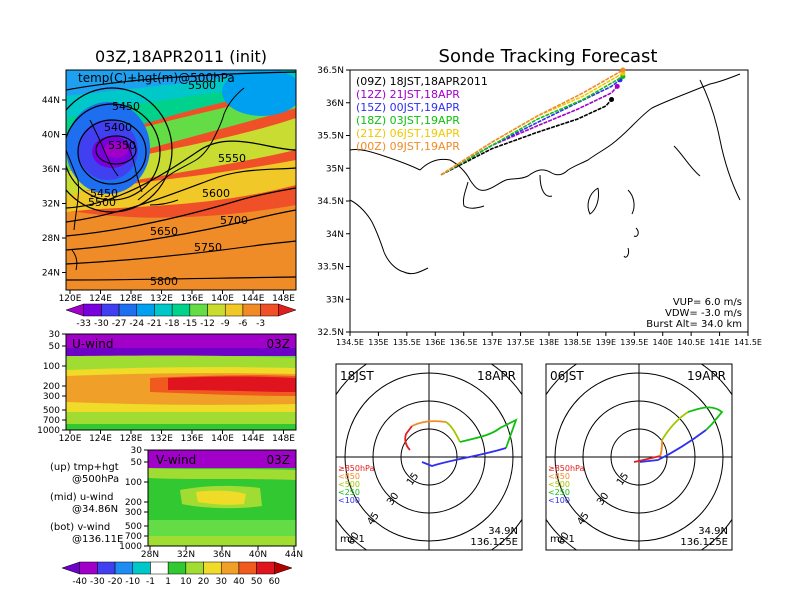 The image size is (792, 612). What do you see at coordinates (260, 324) in the screenshot?
I see `colorbar-label: -3` at bounding box center [260, 324].